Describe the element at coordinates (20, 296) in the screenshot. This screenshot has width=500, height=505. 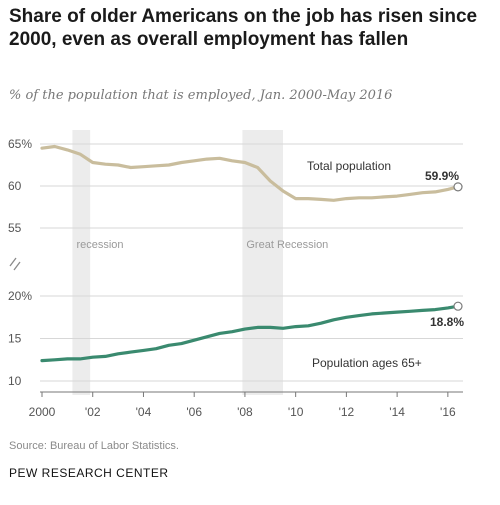
I see `y-tick-label-1-0: 20%` at that location.